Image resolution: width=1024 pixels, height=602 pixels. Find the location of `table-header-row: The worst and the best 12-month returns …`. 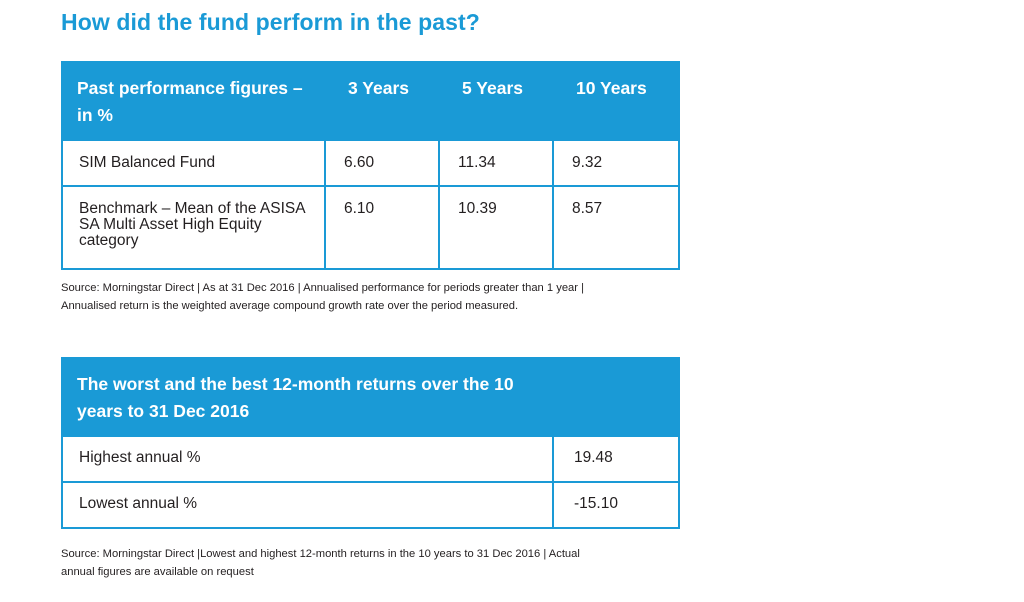

table-header-row: The worst and the best 12-month returns … is located at coordinates (370, 397).